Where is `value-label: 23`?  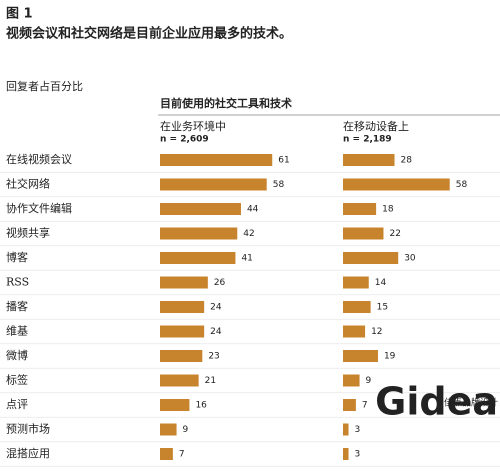
value-label: 23 is located at coordinates (213, 357).